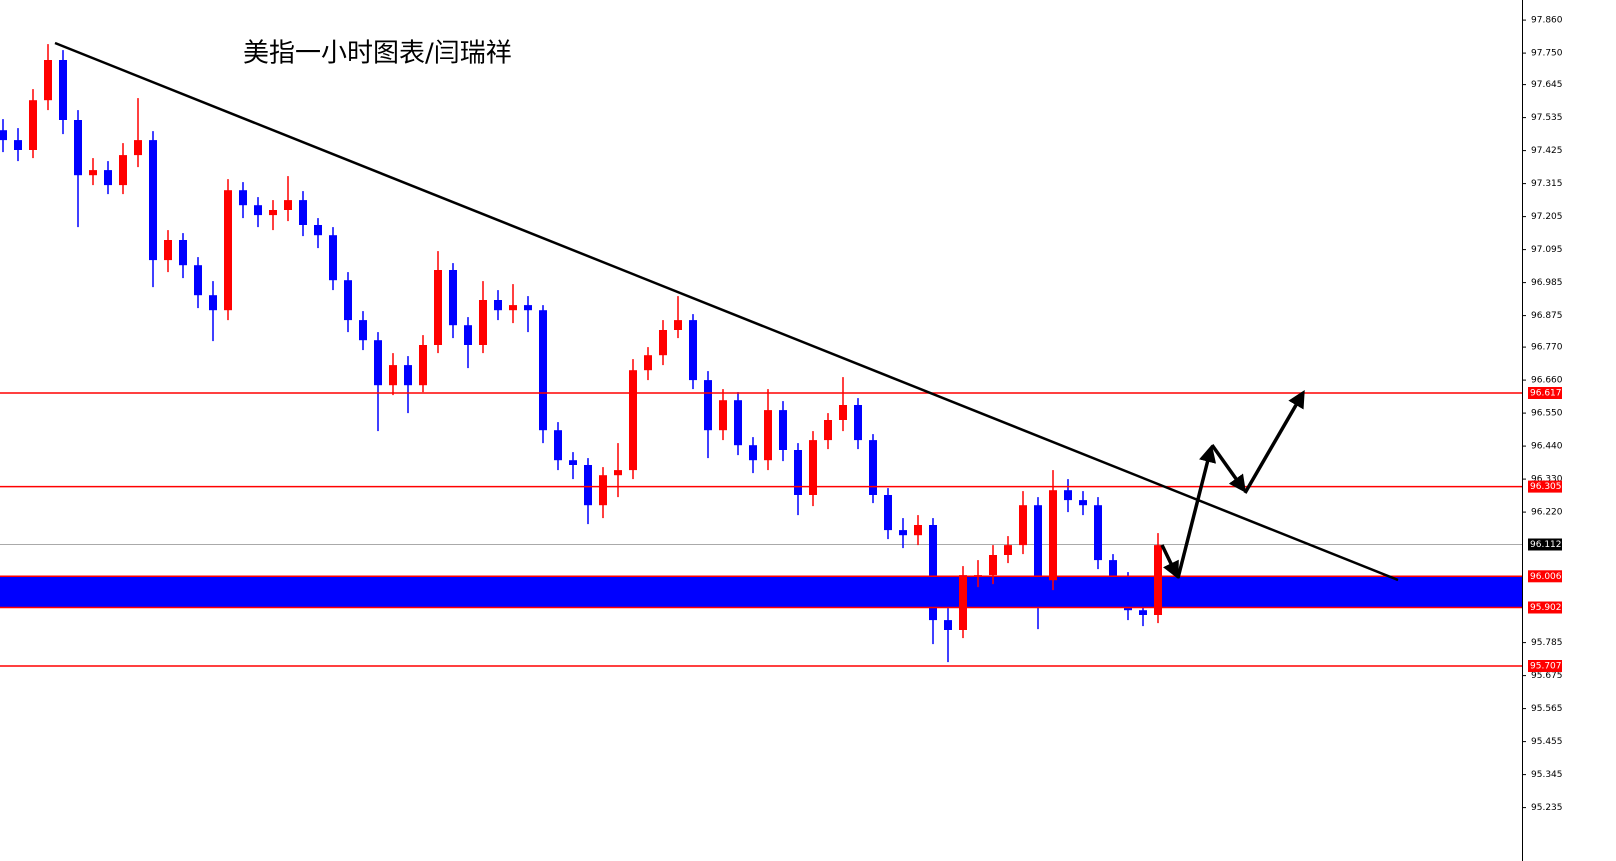 Image resolution: width=1616 pixels, height=861 pixels. What do you see at coordinates (1547, 151) in the screenshot?
I see `y-tick-label: 97.425` at bounding box center [1547, 151].